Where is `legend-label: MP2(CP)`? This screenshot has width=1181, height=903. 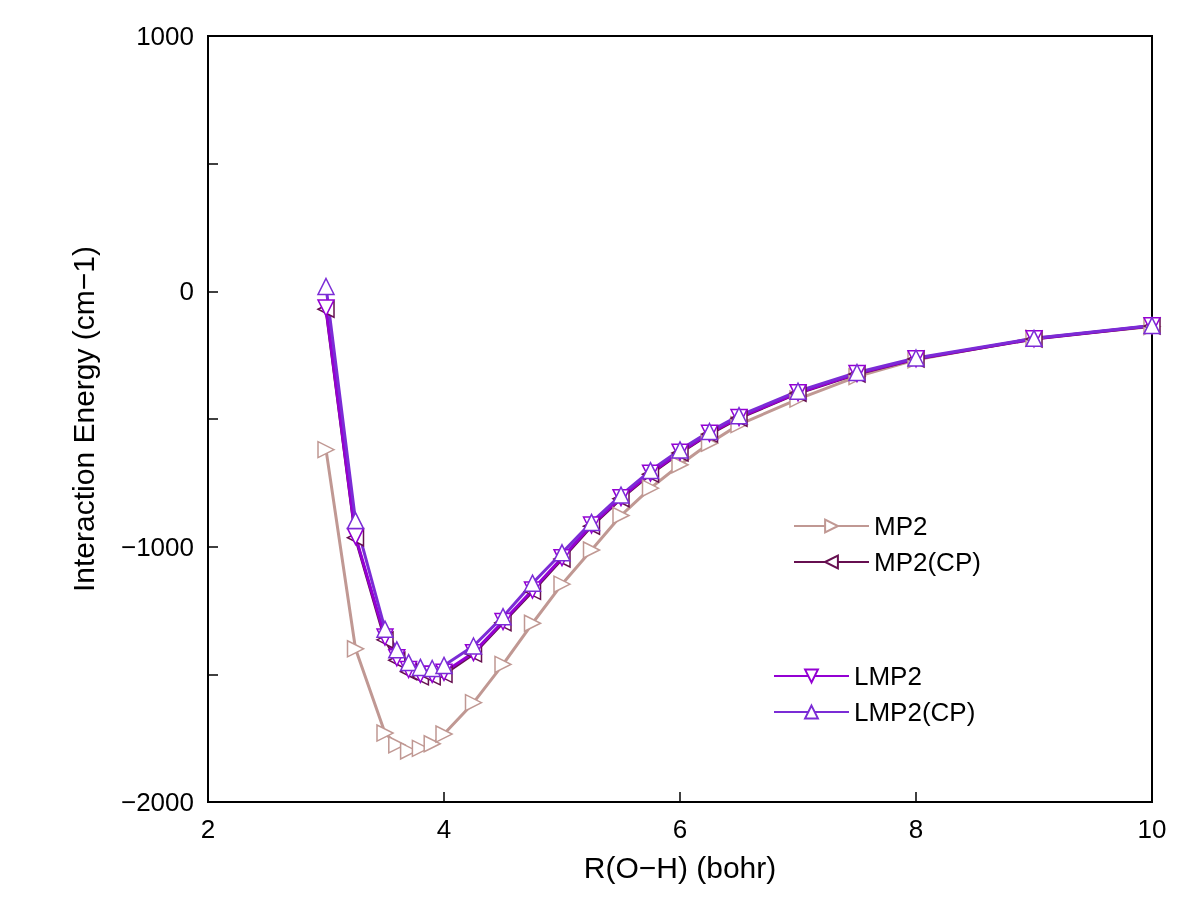
legend-label: MP2(CP) is located at coordinates (927, 562).